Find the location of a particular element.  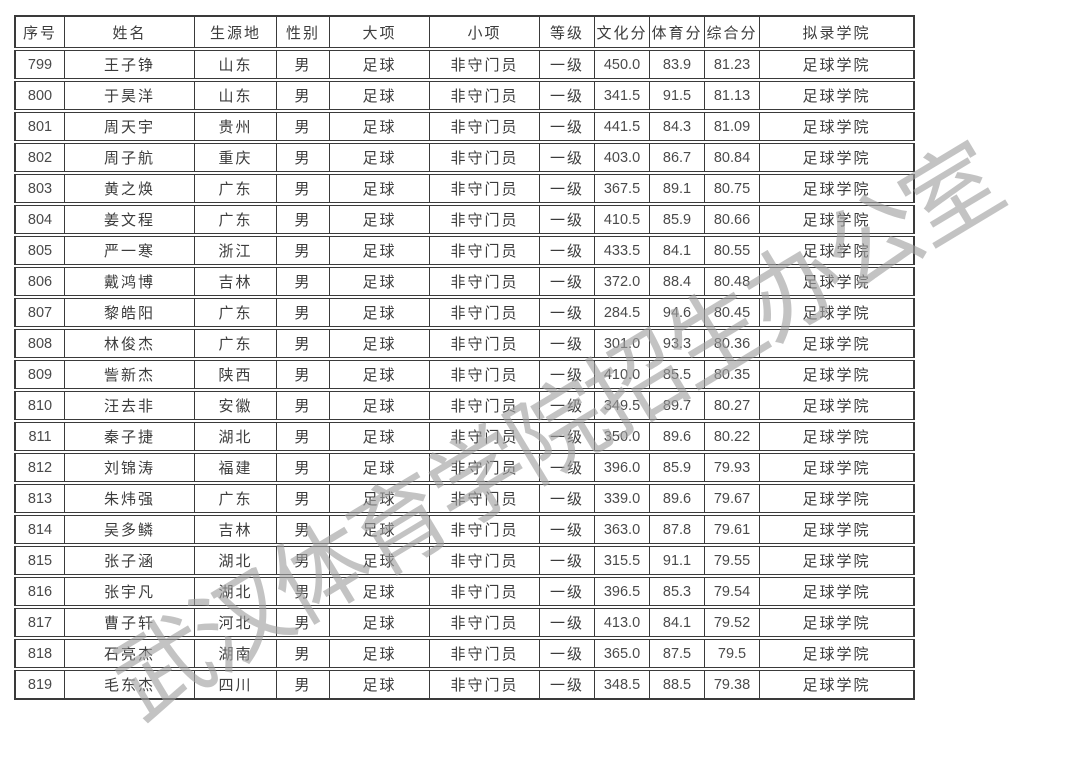

cell-r7-c4: 足球 is located at coordinates (380, 281).